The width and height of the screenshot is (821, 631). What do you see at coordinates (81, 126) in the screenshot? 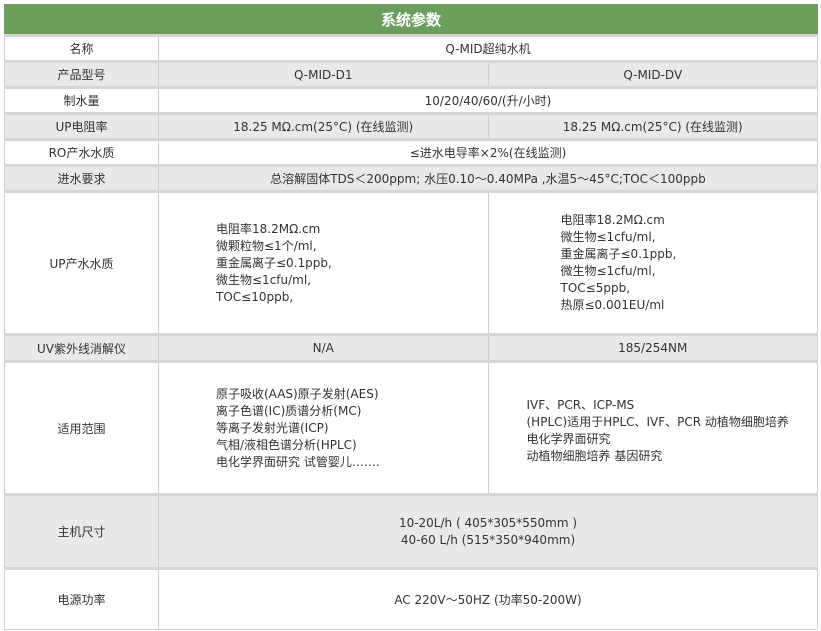
I see `label-up-res: UP电阻率` at bounding box center [81, 126].